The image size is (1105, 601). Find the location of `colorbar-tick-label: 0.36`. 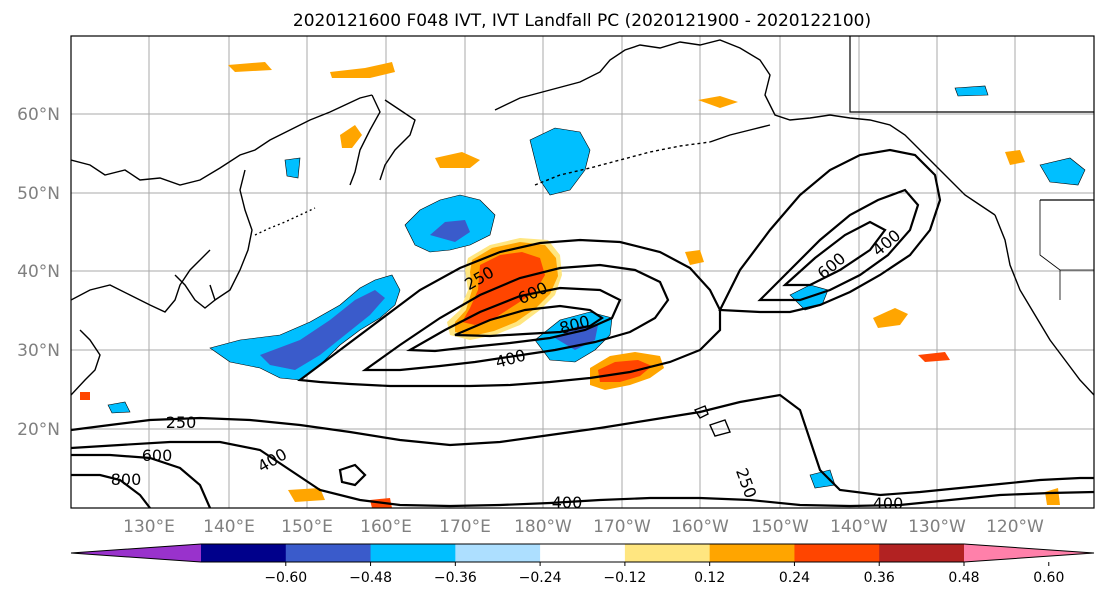

colorbar-tick-label: 0.36 is located at coordinates (879, 578).